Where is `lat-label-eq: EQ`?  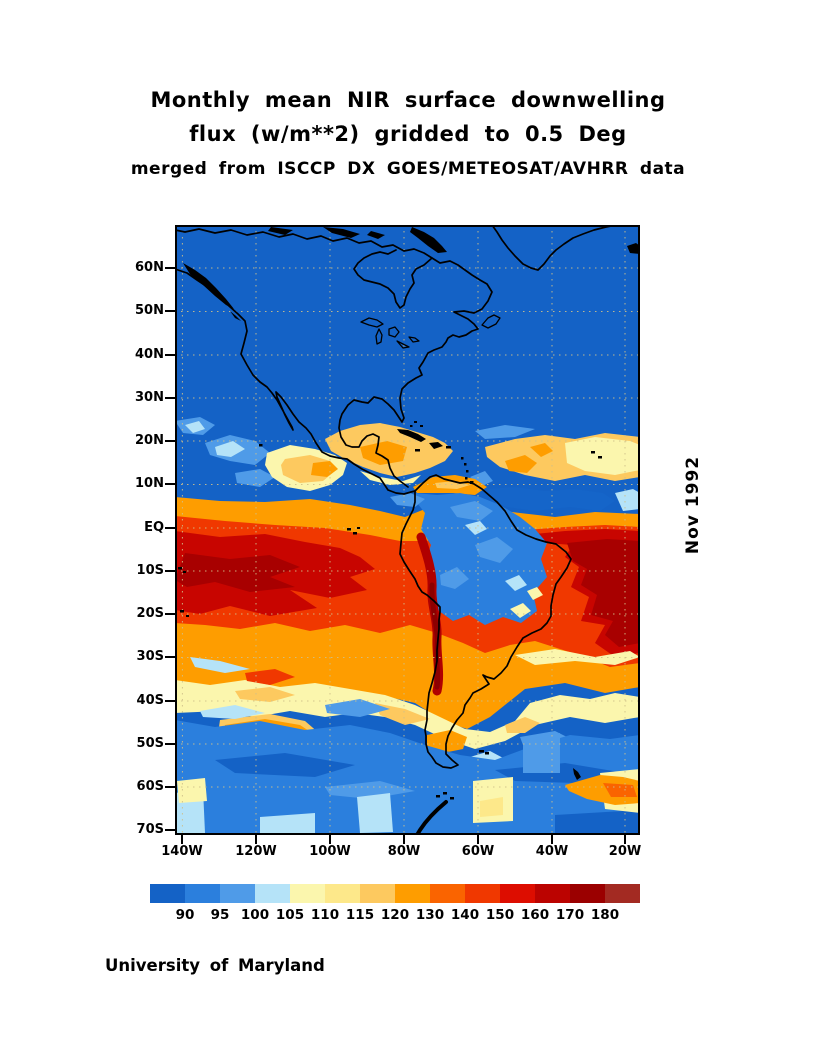
lat-label-eq: EQ is located at coordinates (154, 527).